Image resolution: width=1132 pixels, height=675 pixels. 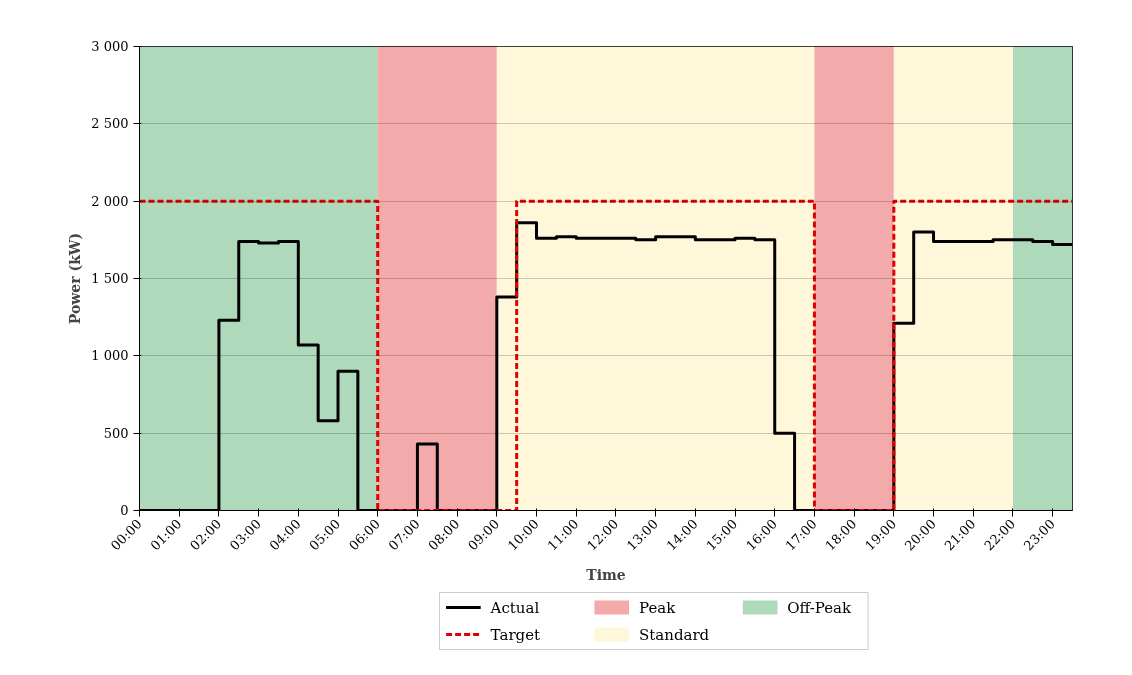 I want to click on legend-label: Actual, so click(x=514, y=607).